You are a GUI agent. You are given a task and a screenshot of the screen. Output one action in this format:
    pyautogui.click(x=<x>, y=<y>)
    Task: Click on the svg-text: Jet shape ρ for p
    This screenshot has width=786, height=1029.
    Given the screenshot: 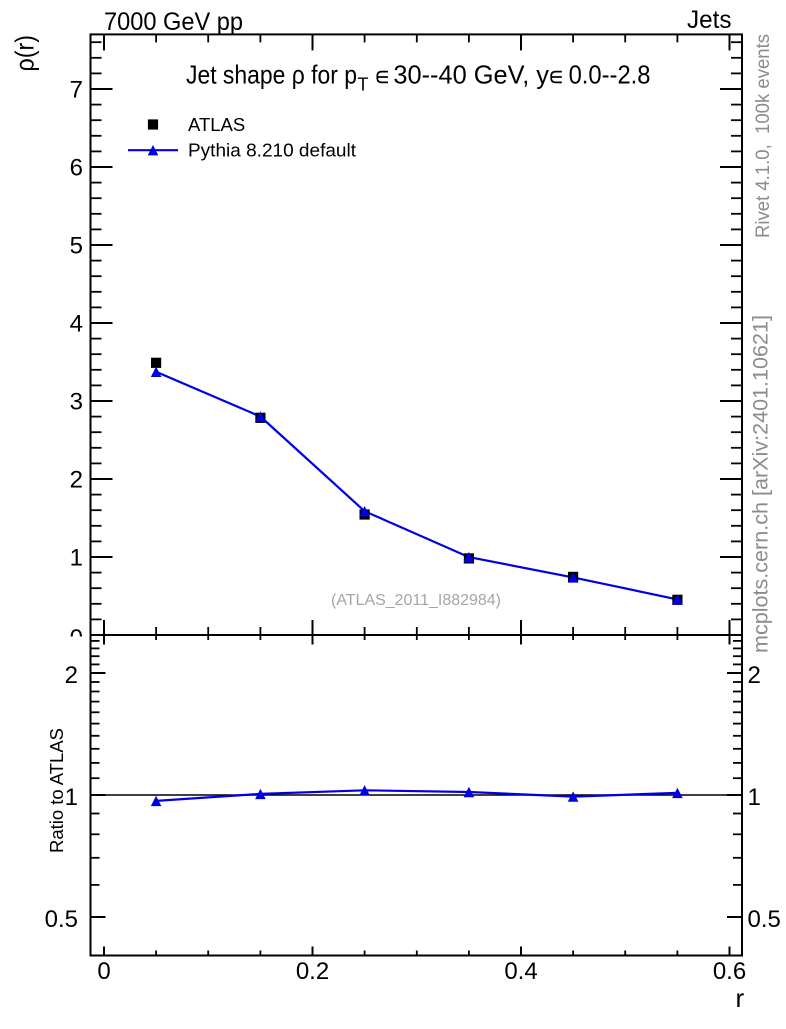 What is the action you would take?
    pyautogui.click(x=271, y=75)
    